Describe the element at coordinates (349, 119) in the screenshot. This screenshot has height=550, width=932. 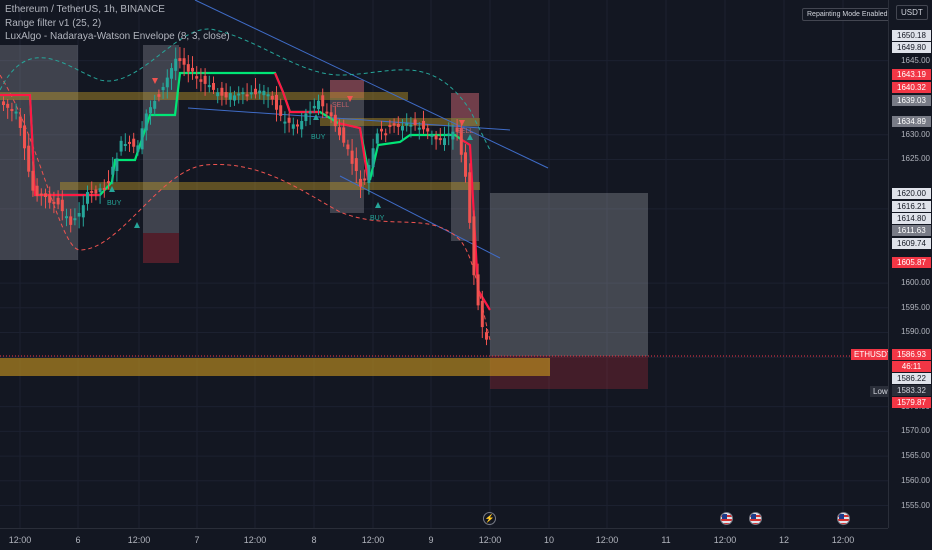
I see `trend-channel-line` at that location.